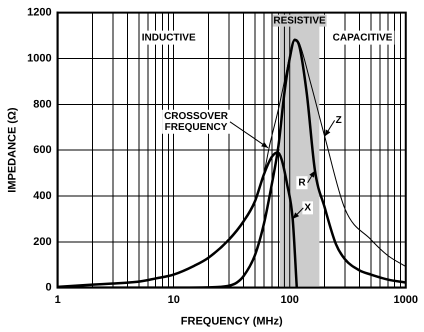 The height and width of the screenshot is (332, 424). Describe the element at coordinates (42, 150) in the screenshot. I see `y-tick-label: 600` at that location.